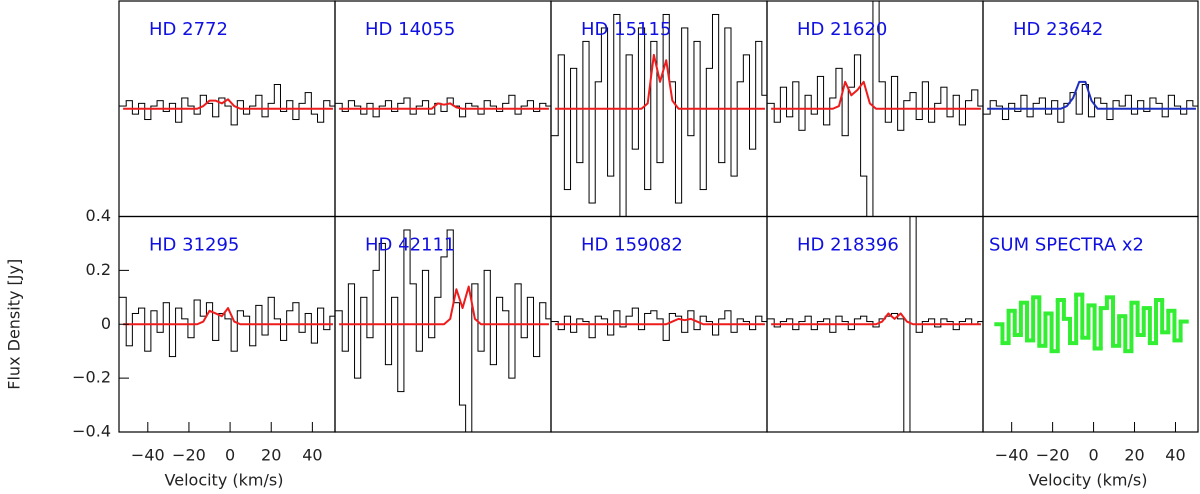  I want to click on y-tick-label: 0.4, so click(98, 215).